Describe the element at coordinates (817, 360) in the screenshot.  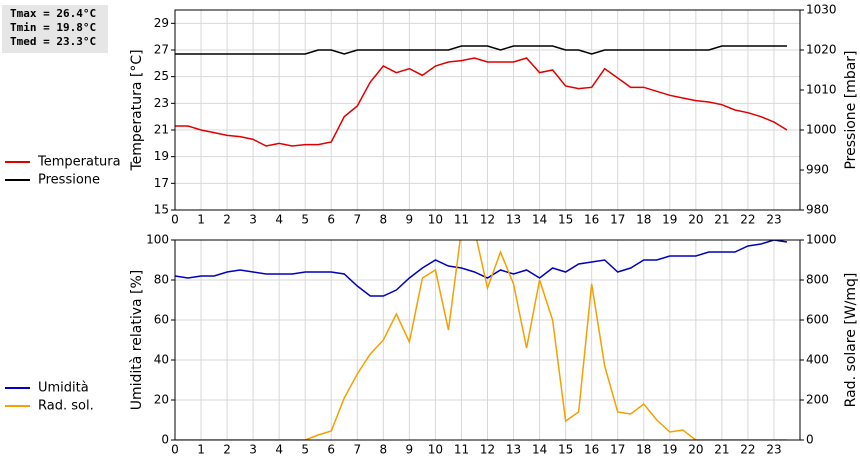
I see `y2-tick-label: 400` at that location.